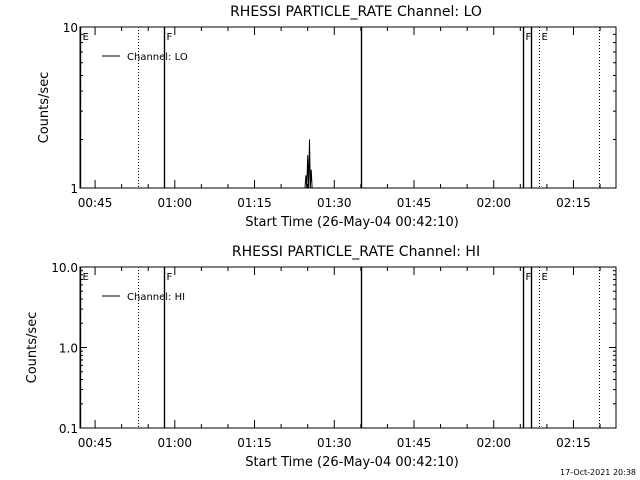 The height and width of the screenshot is (480, 640). I want to click on chart-title: RHESSI PARTICLE_RATE Channel: LO, so click(356, 12).